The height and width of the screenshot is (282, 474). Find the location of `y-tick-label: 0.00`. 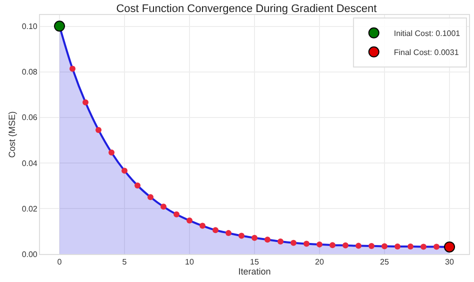

y-tick-label: 0.00 is located at coordinates (30, 254).